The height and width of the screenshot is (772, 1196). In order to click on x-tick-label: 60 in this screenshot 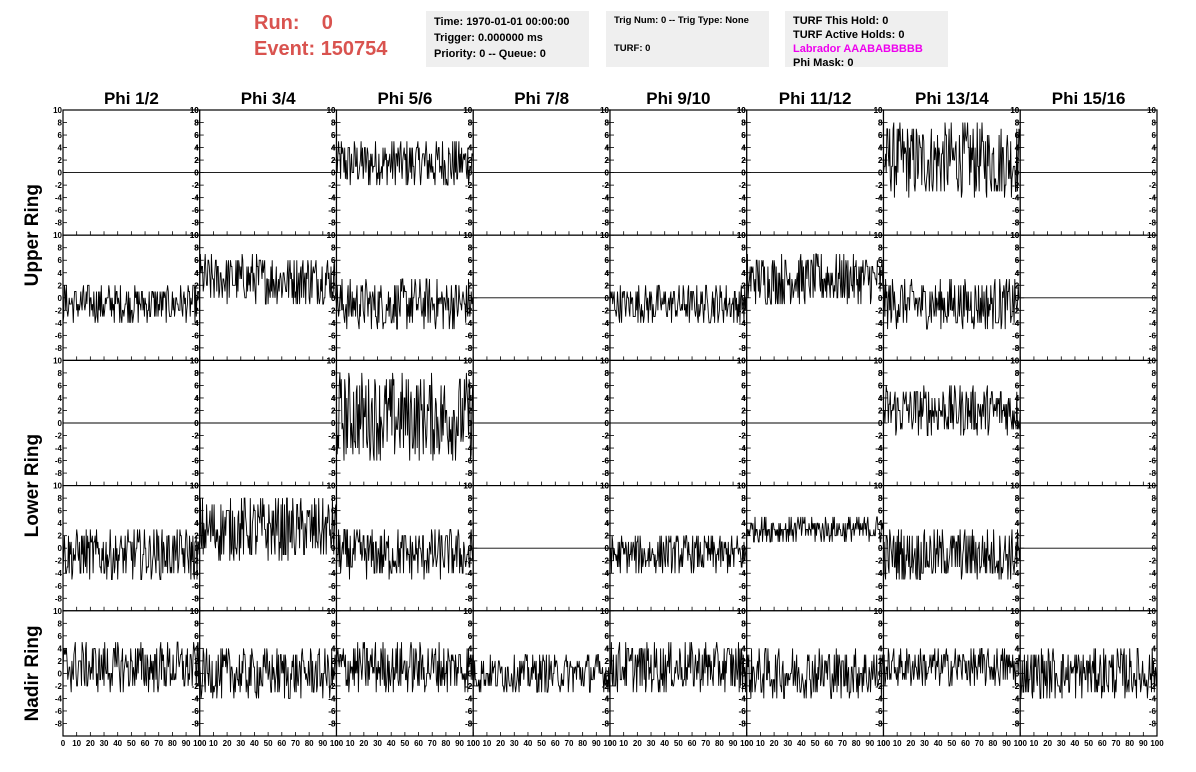, I will do `click(281, 743)`.